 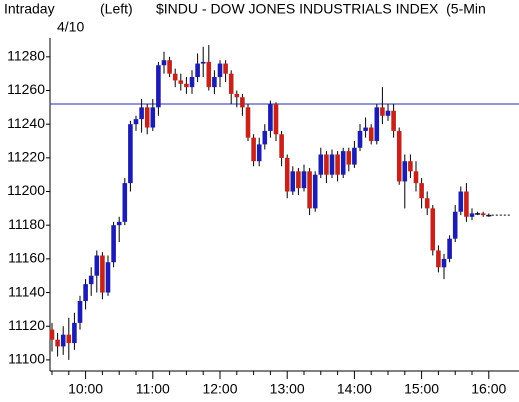 I want to click on x-tick-label: 13:00, so click(x=287, y=389).